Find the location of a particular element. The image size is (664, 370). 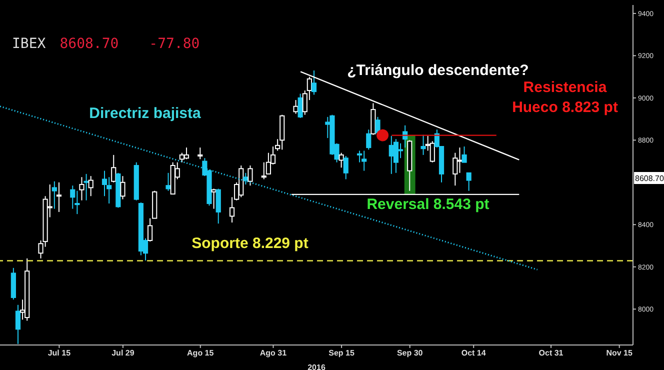

x-axis-title: 2016 is located at coordinates (317, 366).